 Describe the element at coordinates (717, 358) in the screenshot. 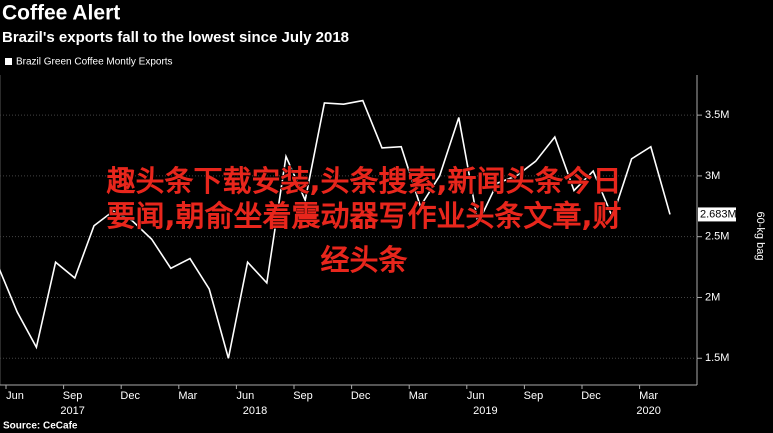

I see `y-tick-label: 1.5M` at that location.